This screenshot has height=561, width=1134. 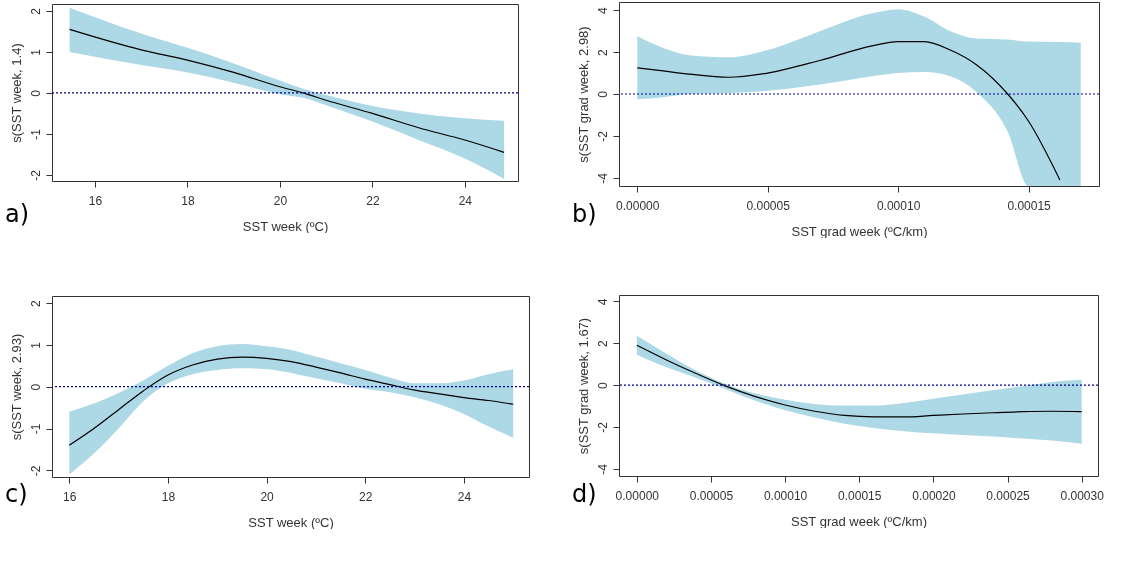 I want to click on y-axis-title: s(SST week, 1.4), so click(x=16, y=93).